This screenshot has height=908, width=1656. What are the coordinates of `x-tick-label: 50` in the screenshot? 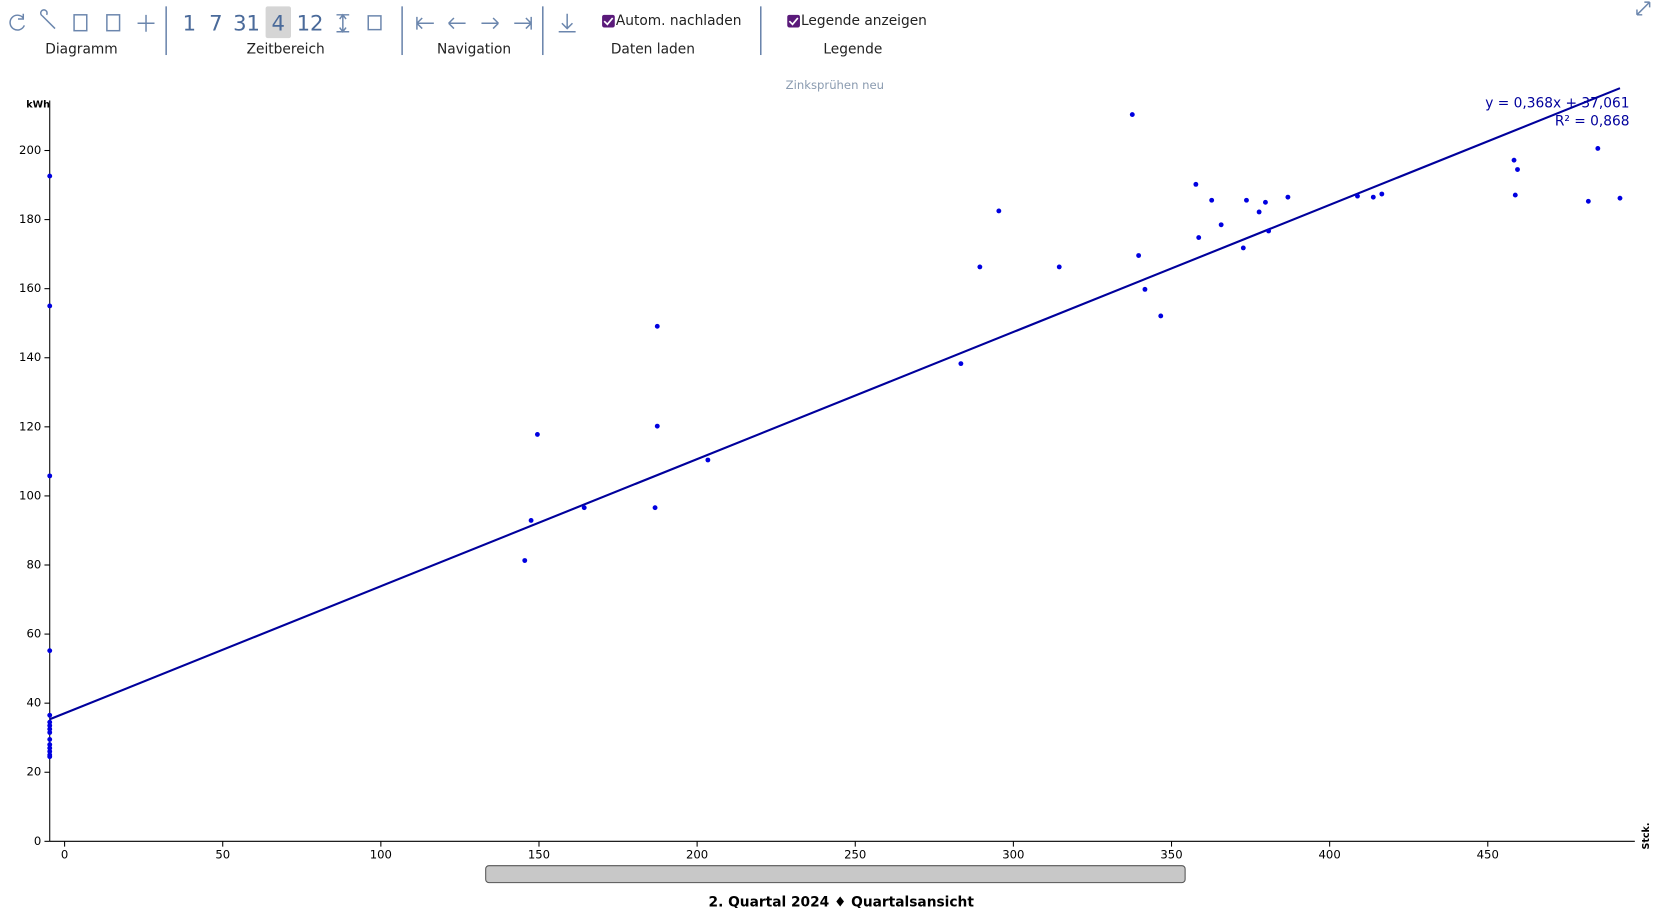 It's located at (222, 855).